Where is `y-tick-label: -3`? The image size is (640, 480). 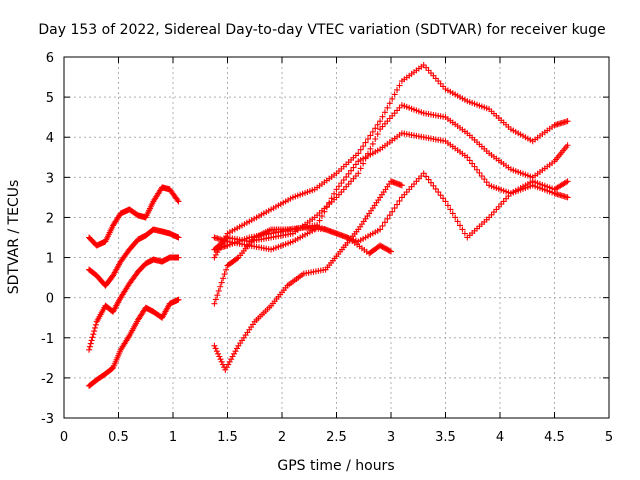
y-tick-label: -3 is located at coordinates (47, 419).